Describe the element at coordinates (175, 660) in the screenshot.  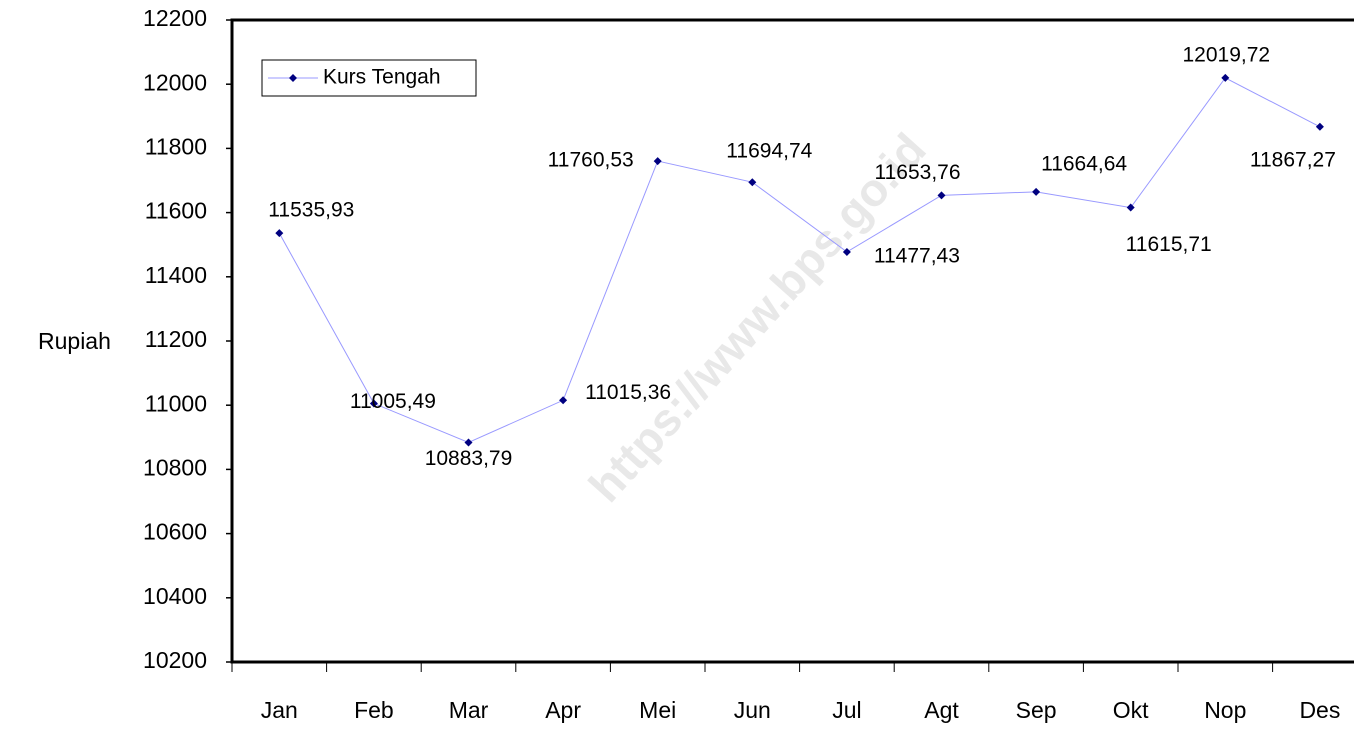
I see `y-tick-label: 10200` at that location.